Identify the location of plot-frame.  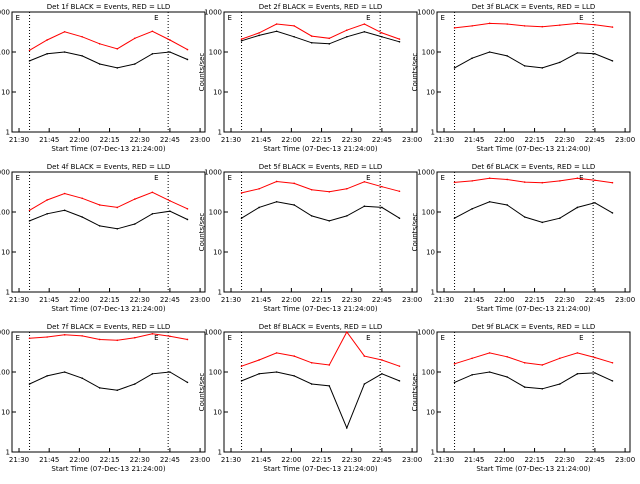
(320, 72).